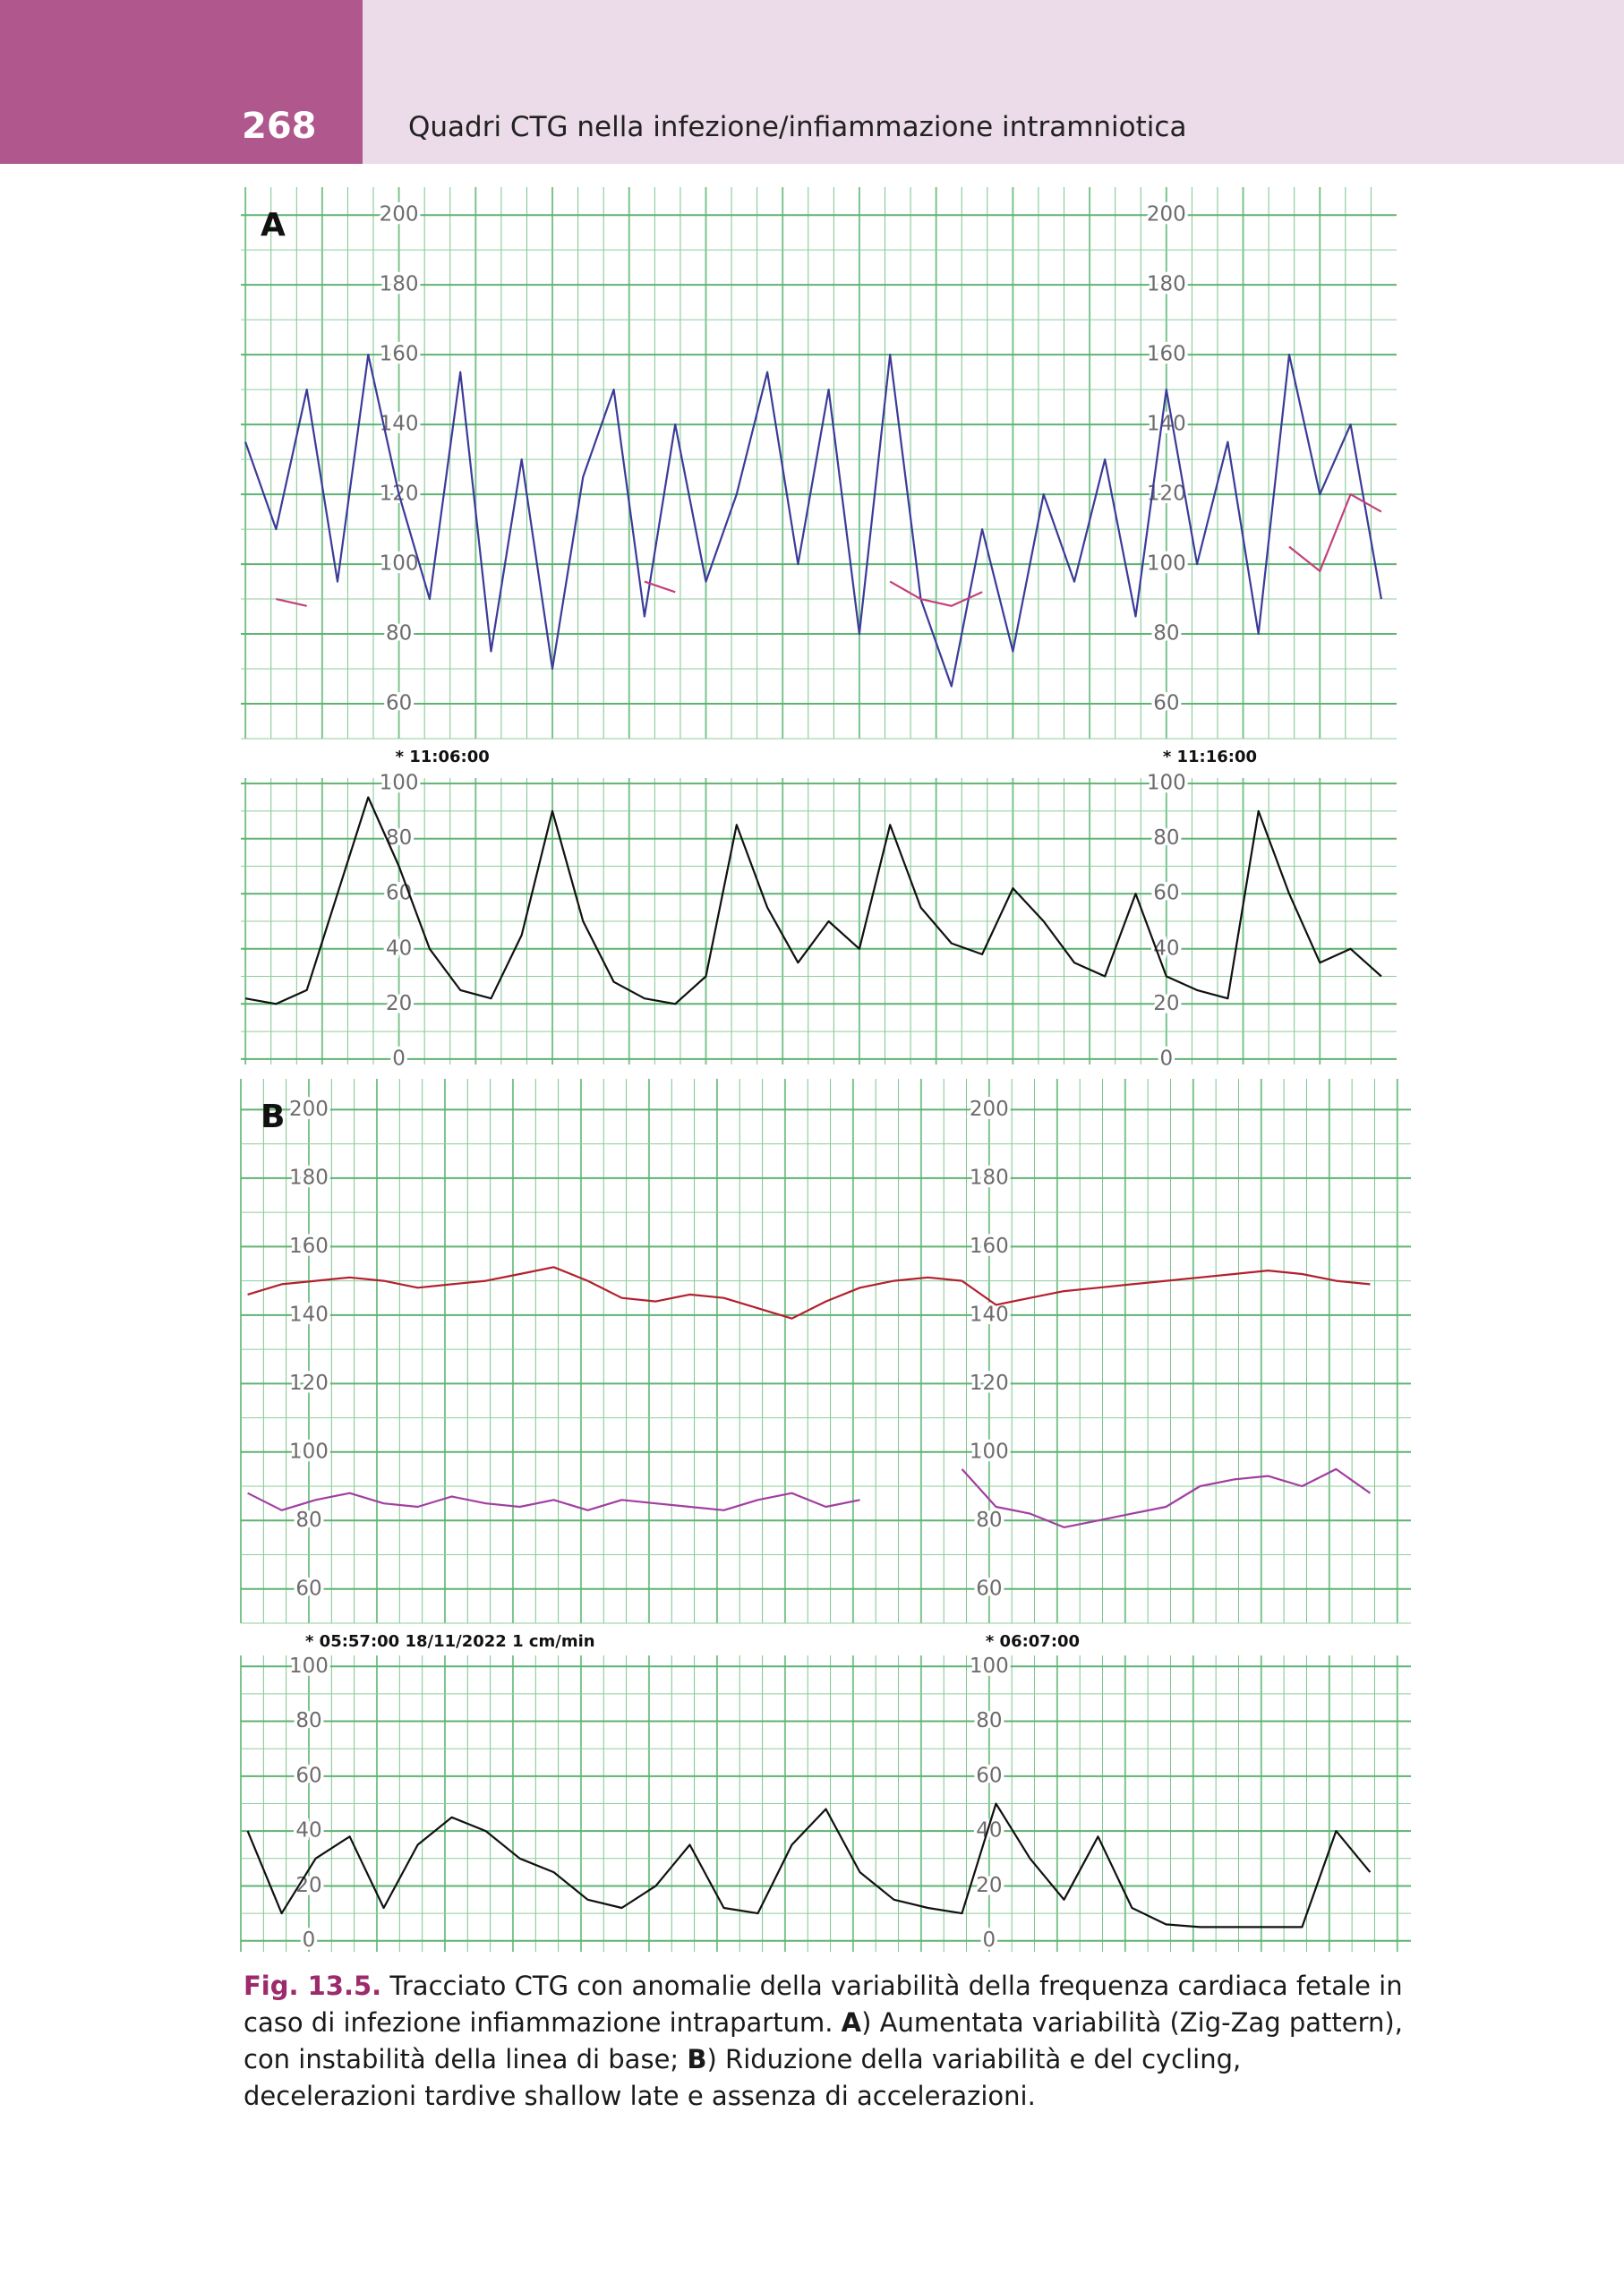 This screenshot has height=2292, width=1624. I want to click on caption-label: Fig. 13.5., so click(313, 1986).